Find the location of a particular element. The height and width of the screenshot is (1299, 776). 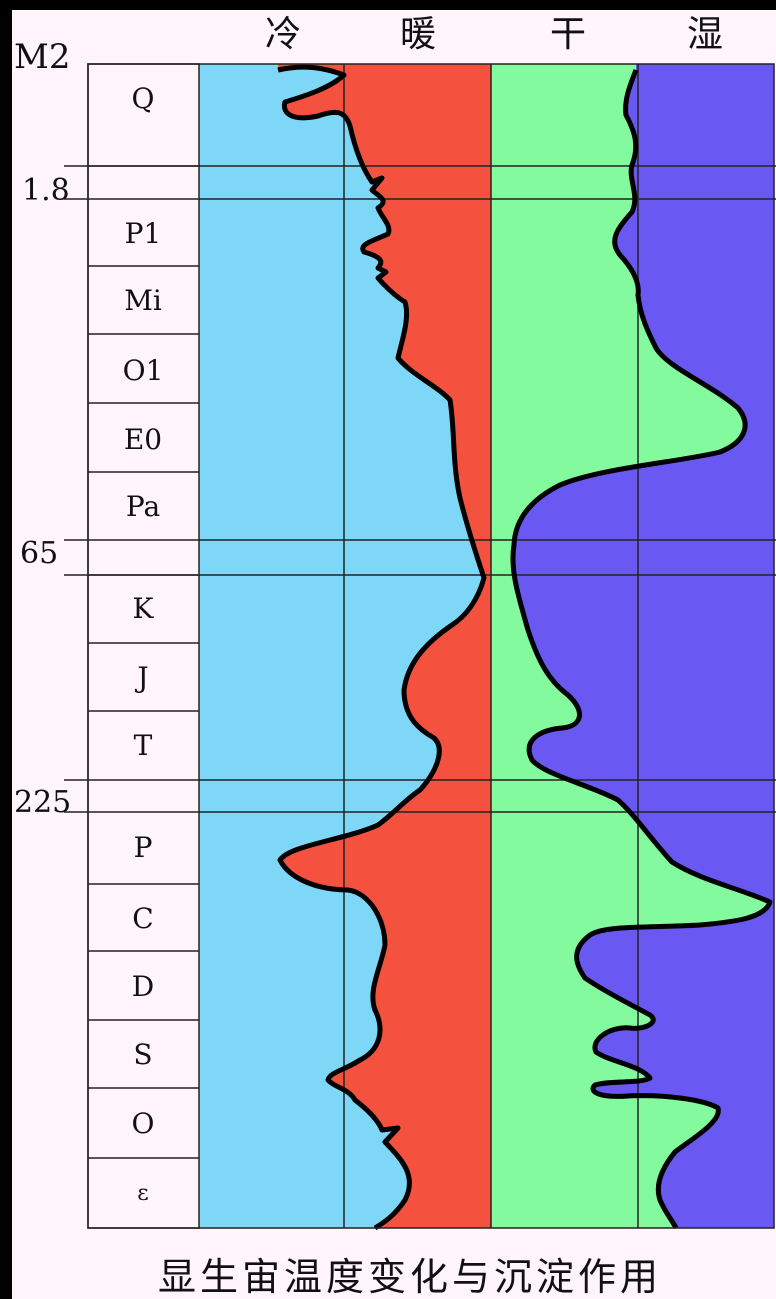

period-label: O is located at coordinates (143, 1123).